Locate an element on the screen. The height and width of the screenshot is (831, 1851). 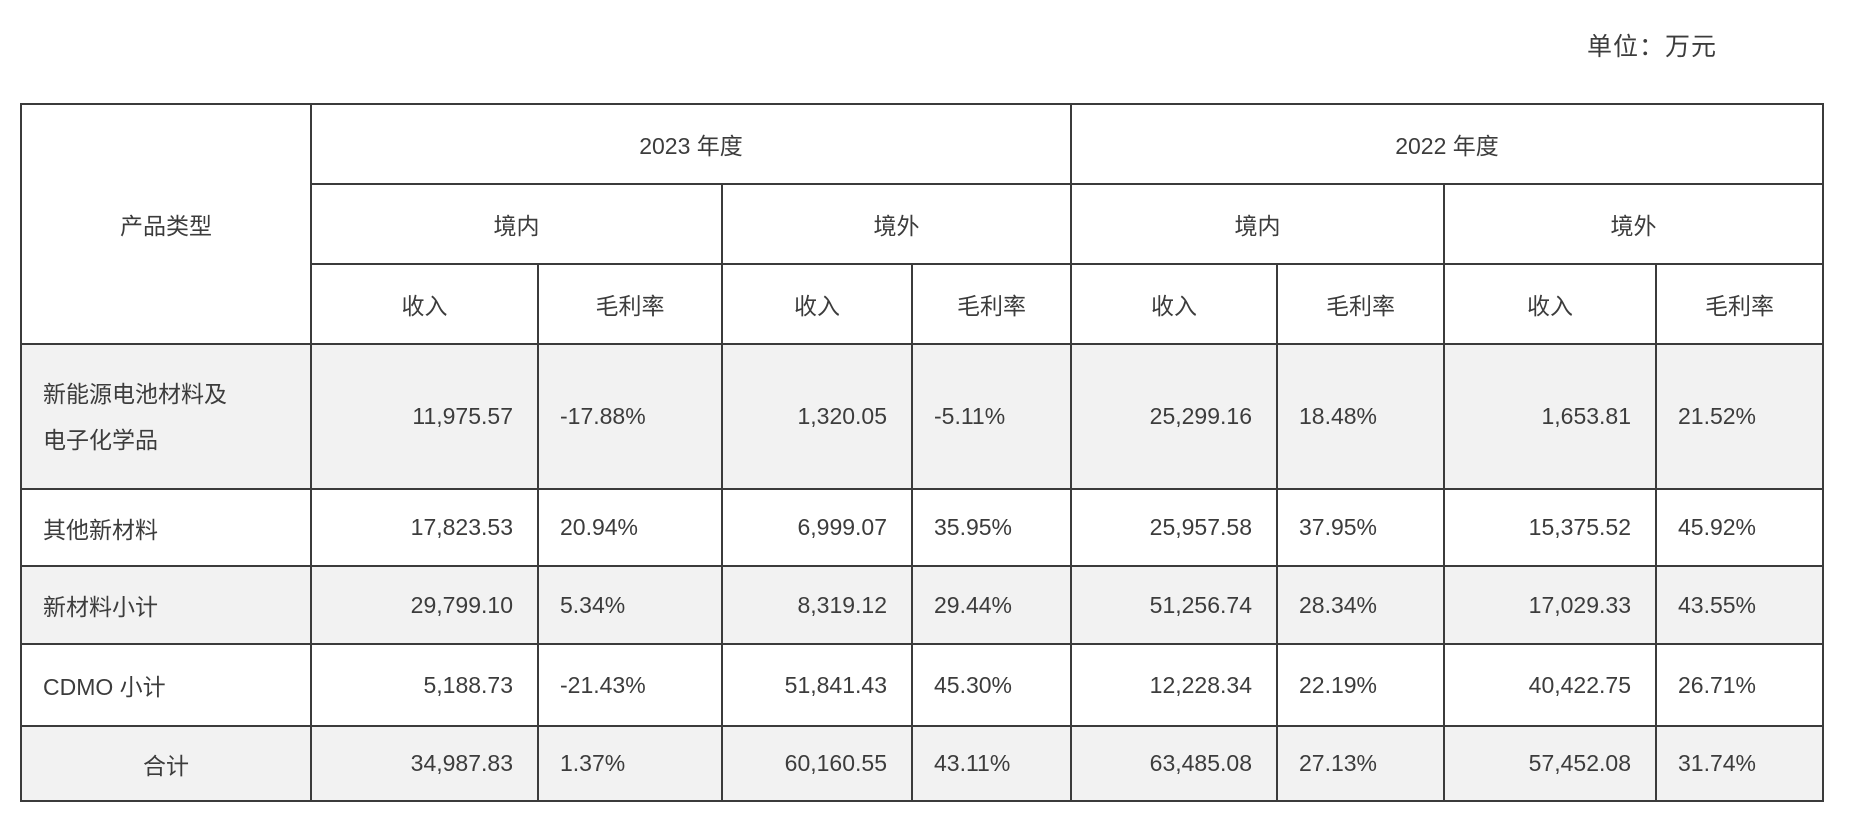
revenue-cell: 29,799.10 is located at coordinates (424, 605).